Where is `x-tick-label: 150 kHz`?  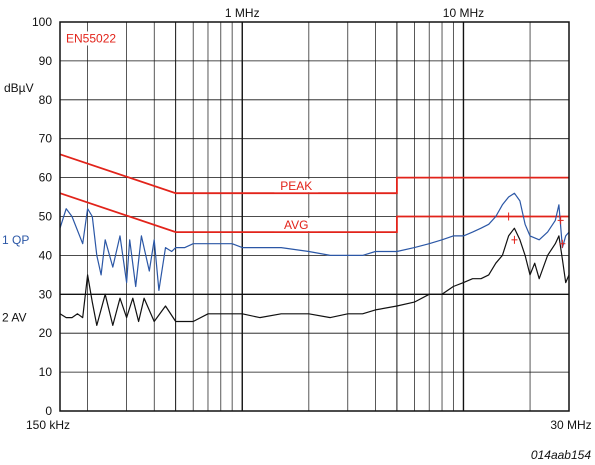 x-tick-label: 150 kHz is located at coordinates (48, 425).